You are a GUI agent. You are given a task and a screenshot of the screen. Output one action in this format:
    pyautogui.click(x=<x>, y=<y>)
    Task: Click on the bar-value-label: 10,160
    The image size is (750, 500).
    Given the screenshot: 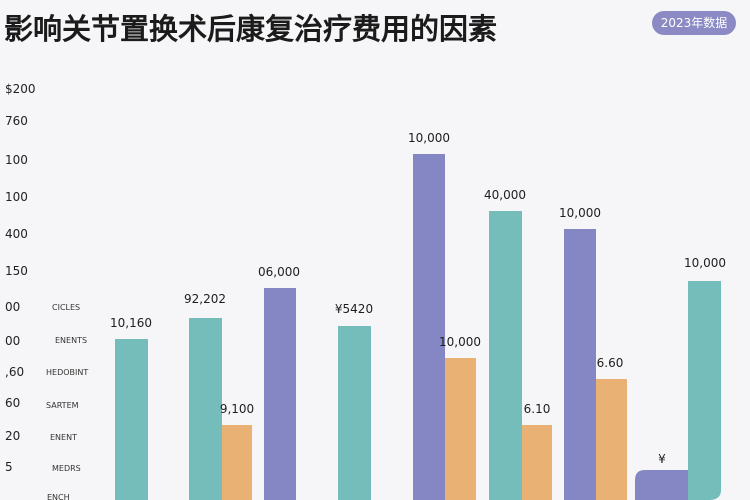 What is the action you would take?
    pyautogui.click(x=131, y=323)
    